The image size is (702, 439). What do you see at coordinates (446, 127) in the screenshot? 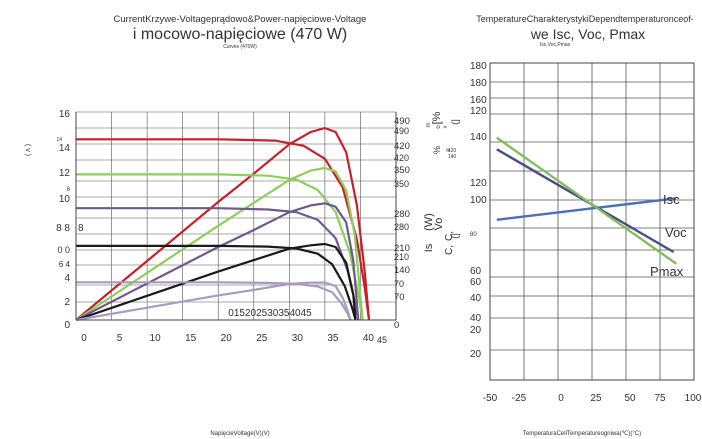
I see `chart2-side-label-3: x` at bounding box center [446, 127].